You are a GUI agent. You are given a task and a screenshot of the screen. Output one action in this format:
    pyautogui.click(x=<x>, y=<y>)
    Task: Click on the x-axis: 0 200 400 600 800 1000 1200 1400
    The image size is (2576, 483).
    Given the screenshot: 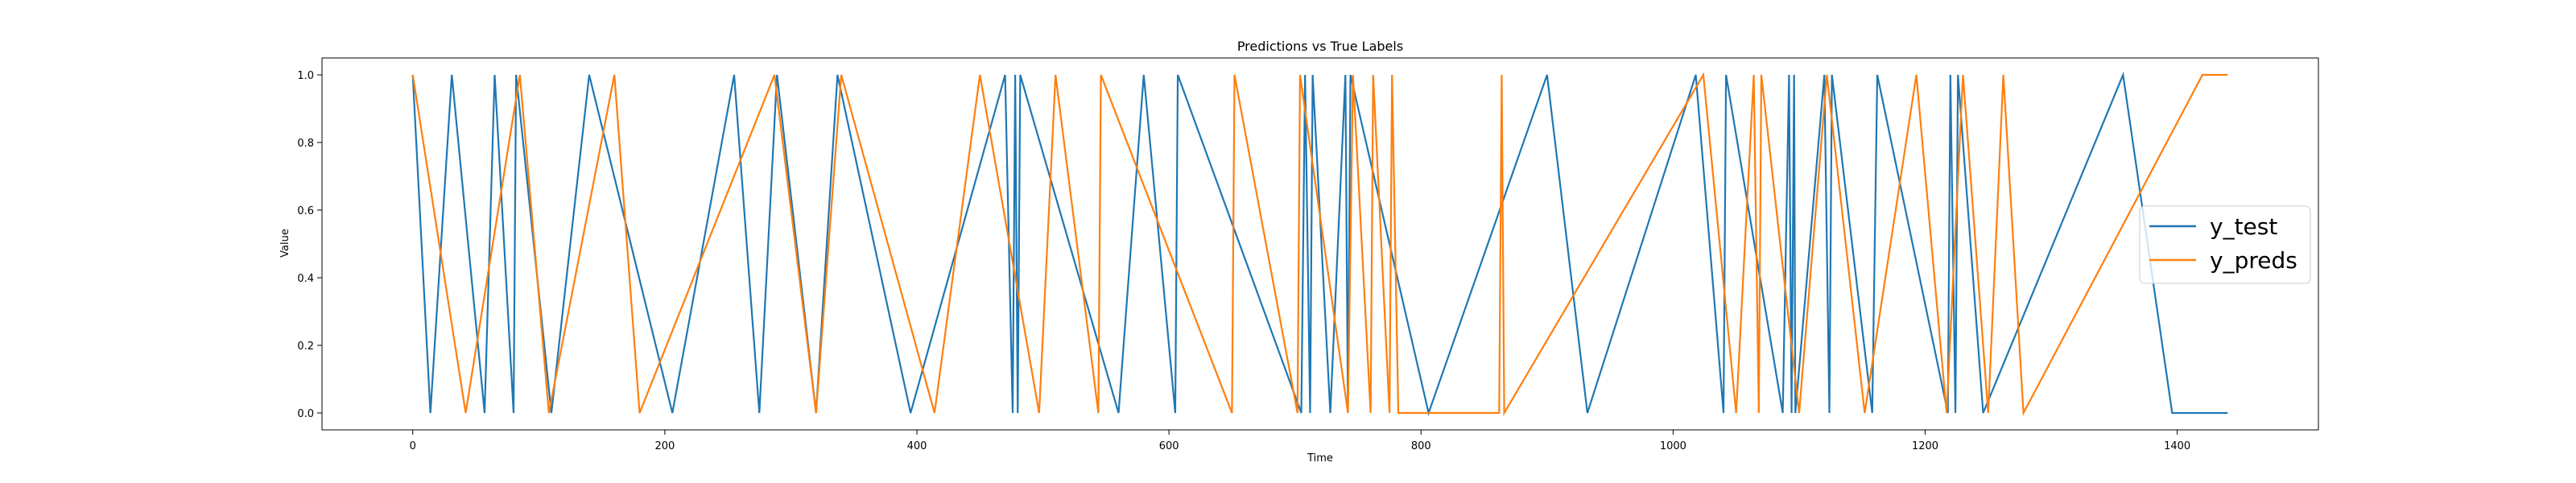 What is the action you would take?
    pyautogui.click(x=1300, y=441)
    